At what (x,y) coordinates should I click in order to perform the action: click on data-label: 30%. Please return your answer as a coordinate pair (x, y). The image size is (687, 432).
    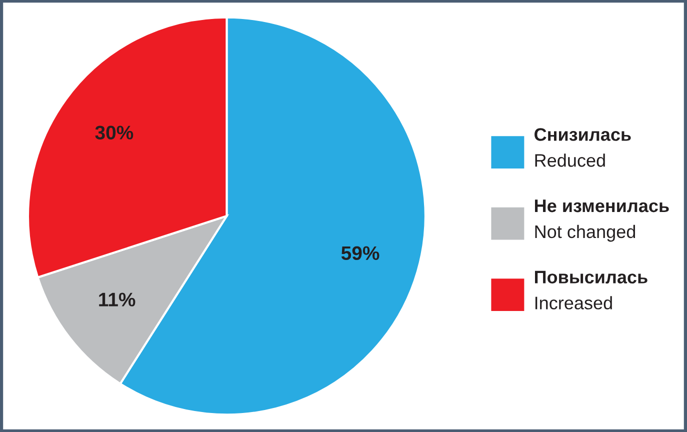
    Looking at the image, I should click on (114, 133).